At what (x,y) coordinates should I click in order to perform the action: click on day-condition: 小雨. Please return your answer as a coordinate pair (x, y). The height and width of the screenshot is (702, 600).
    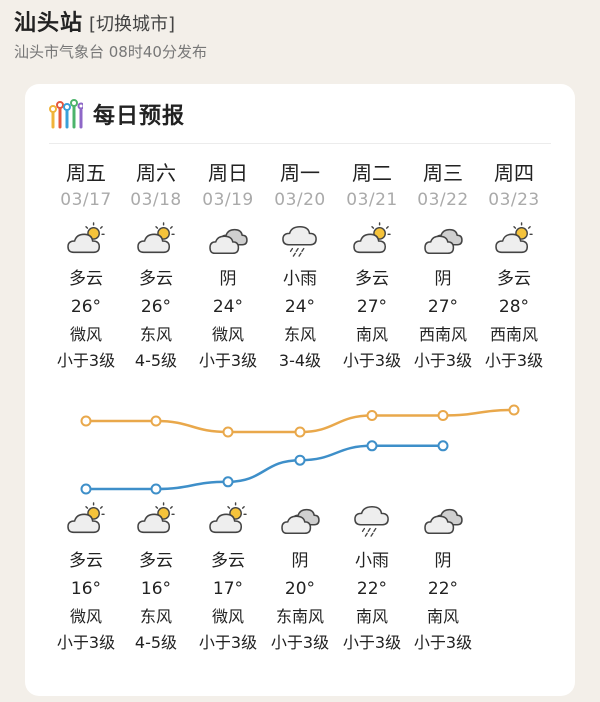
    Looking at the image, I should click on (300, 279).